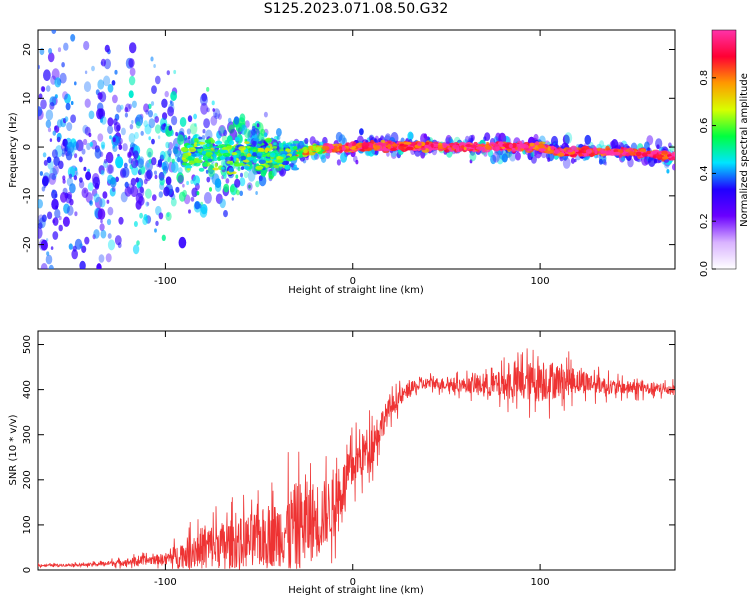  I want to click on colorbar-label: Normalized spectral amplitude, so click(744, 150).